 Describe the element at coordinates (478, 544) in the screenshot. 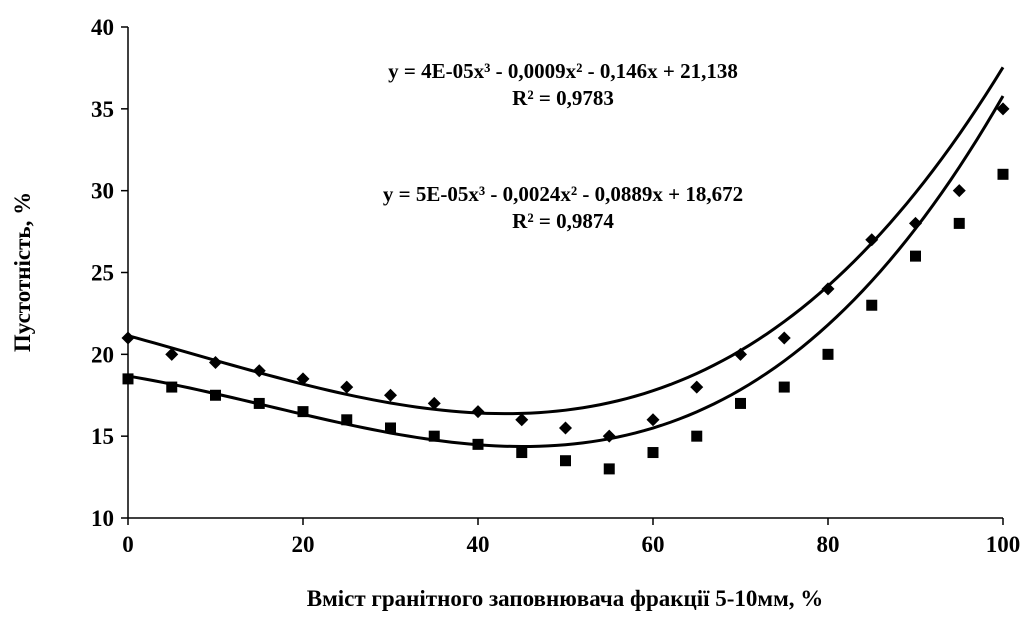

I see `x-tick-label: 40` at that location.